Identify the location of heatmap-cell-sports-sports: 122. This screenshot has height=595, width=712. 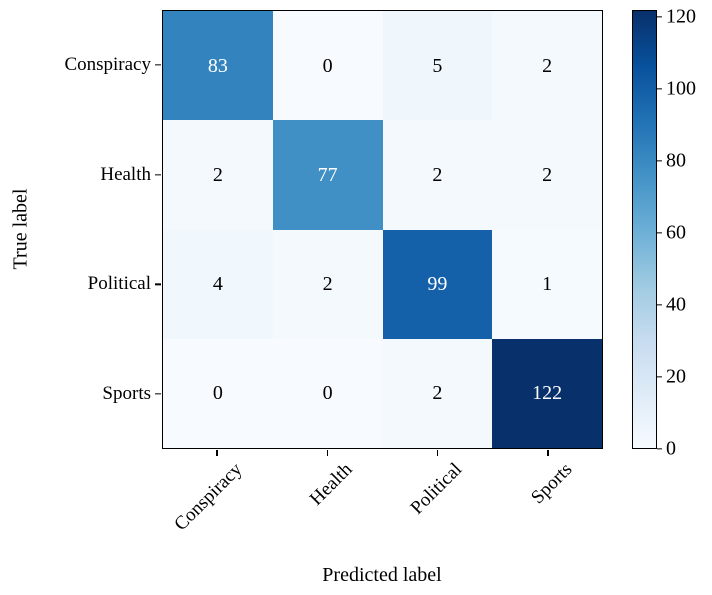
(547, 393).